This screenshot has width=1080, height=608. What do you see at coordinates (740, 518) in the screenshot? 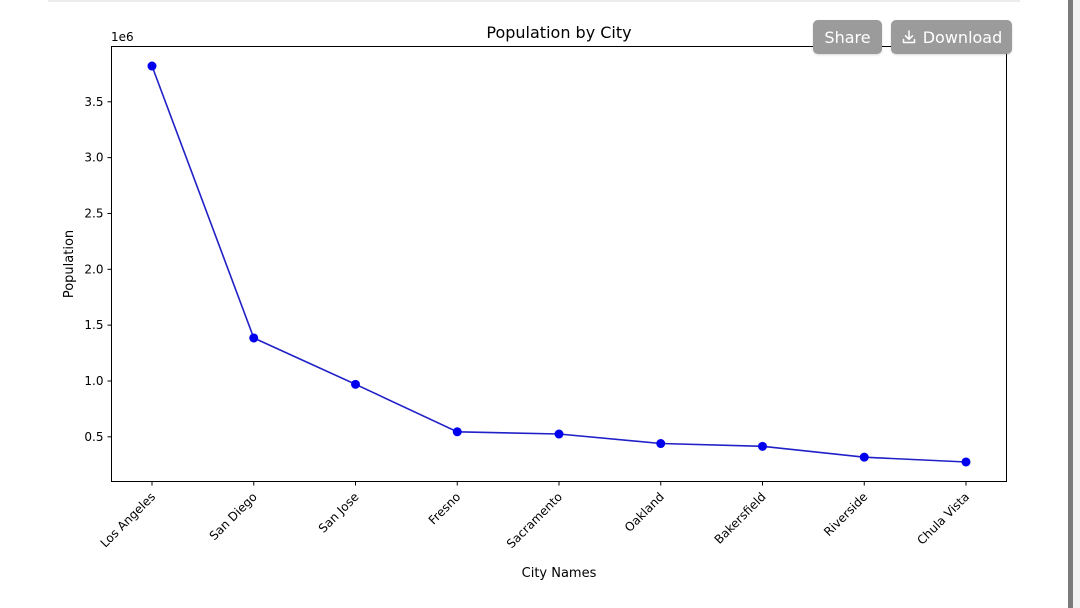
I see `x-tick-label: Bakersfield` at bounding box center [740, 518].